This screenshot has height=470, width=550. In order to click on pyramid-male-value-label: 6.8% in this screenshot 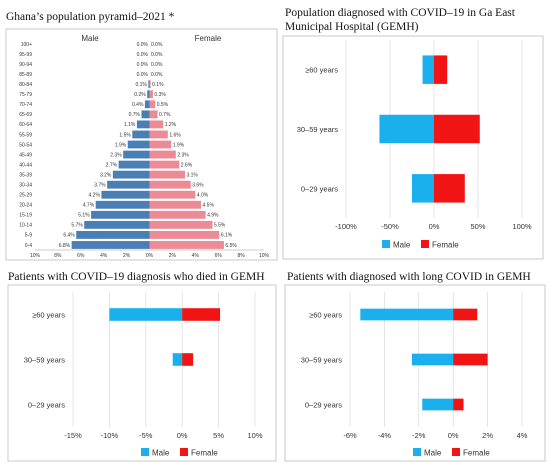, I will do `click(65, 246)`.